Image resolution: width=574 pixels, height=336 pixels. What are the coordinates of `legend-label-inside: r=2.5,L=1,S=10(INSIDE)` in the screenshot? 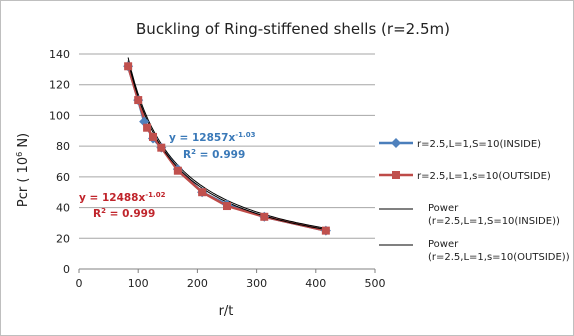 It's located at (479, 144).